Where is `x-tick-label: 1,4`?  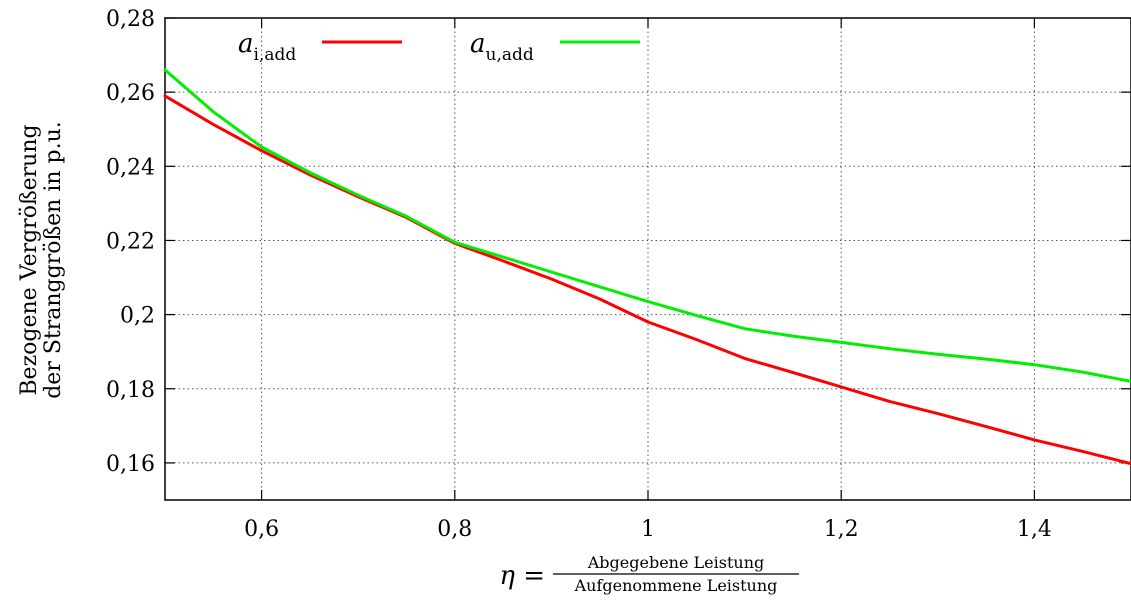 x-tick-label: 1,4 is located at coordinates (1034, 529).